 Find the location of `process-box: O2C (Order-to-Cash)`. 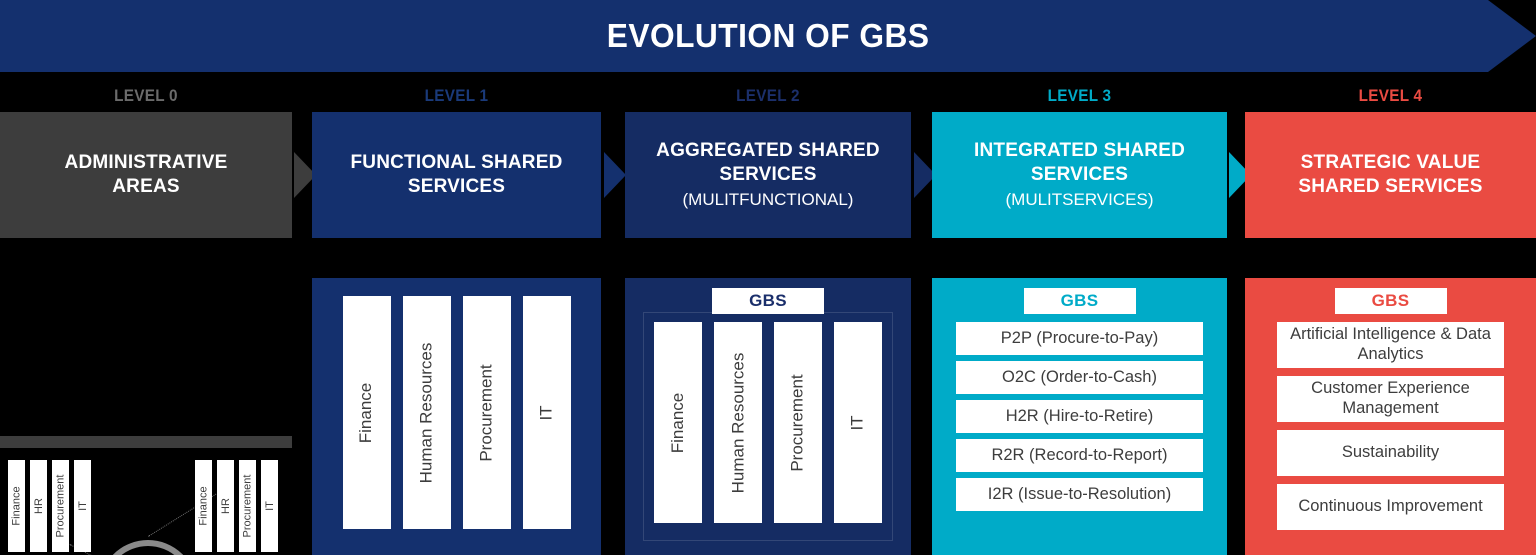

process-box: O2C (Order-to-Cash) is located at coordinates (1079, 377).